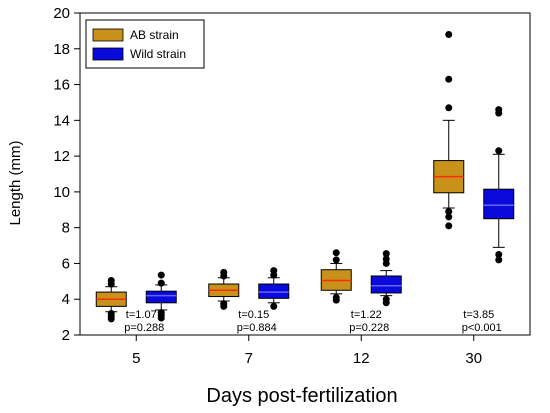 This screenshot has width=550, height=413. Describe the element at coordinates (158, 54) in the screenshot. I see `legend-label: Wild strain` at that location.